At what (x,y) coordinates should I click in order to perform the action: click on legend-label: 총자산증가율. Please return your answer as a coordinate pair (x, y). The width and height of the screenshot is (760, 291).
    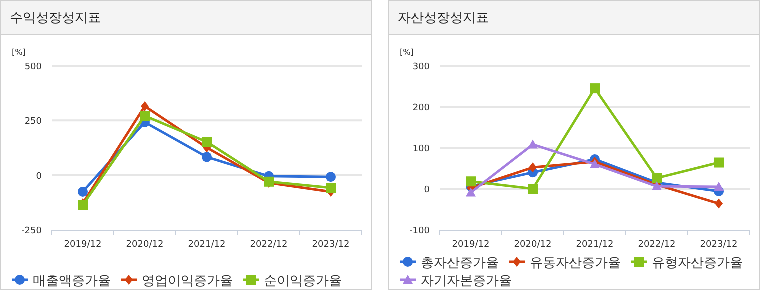
    Looking at the image, I should click on (460, 263).